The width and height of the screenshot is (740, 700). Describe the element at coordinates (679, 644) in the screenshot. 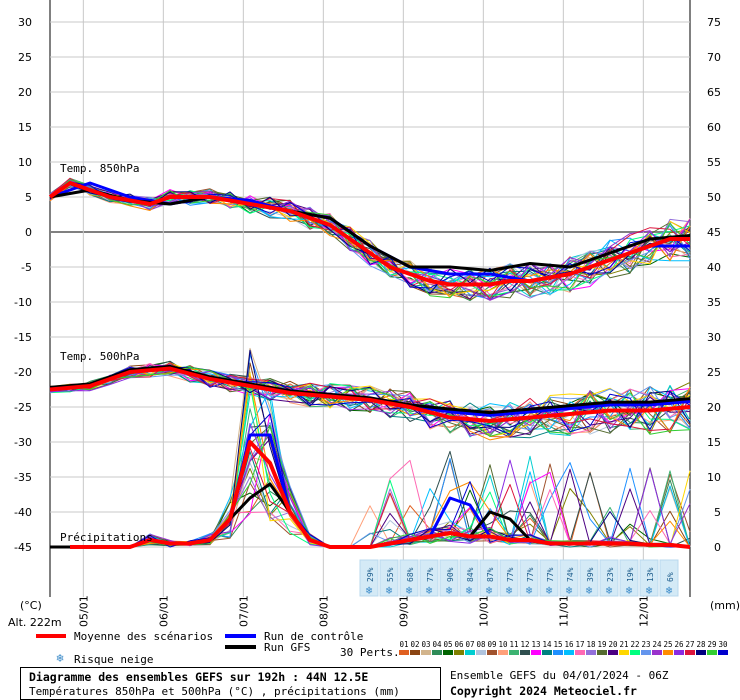

I see `legend-pert-number: 26` at that location.